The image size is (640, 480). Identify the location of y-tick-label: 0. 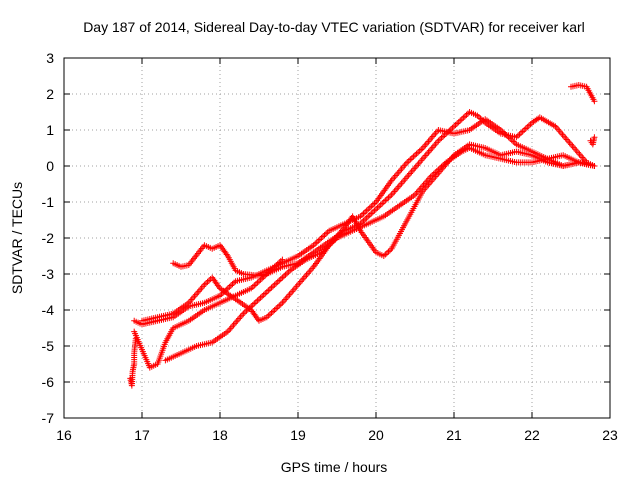
(50, 166).